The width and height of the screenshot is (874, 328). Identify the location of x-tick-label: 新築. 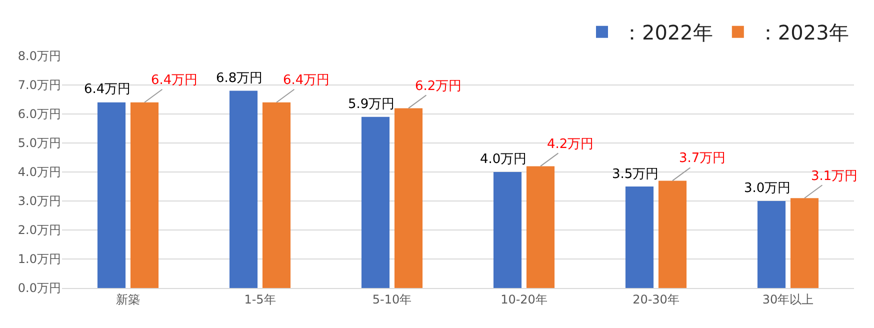
(128, 299).